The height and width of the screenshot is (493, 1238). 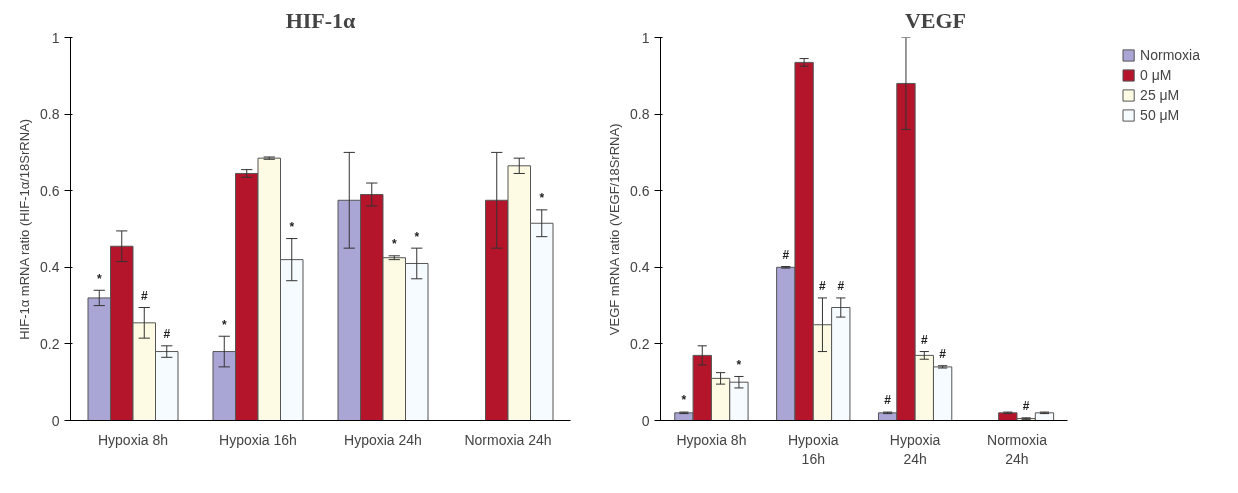 What do you see at coordinates (615, 229) in the screenshot?
I see `y-axis-title: VEGF mRNA ratio (VEGF/18SrRNA)` at bounding box center [615, 229].